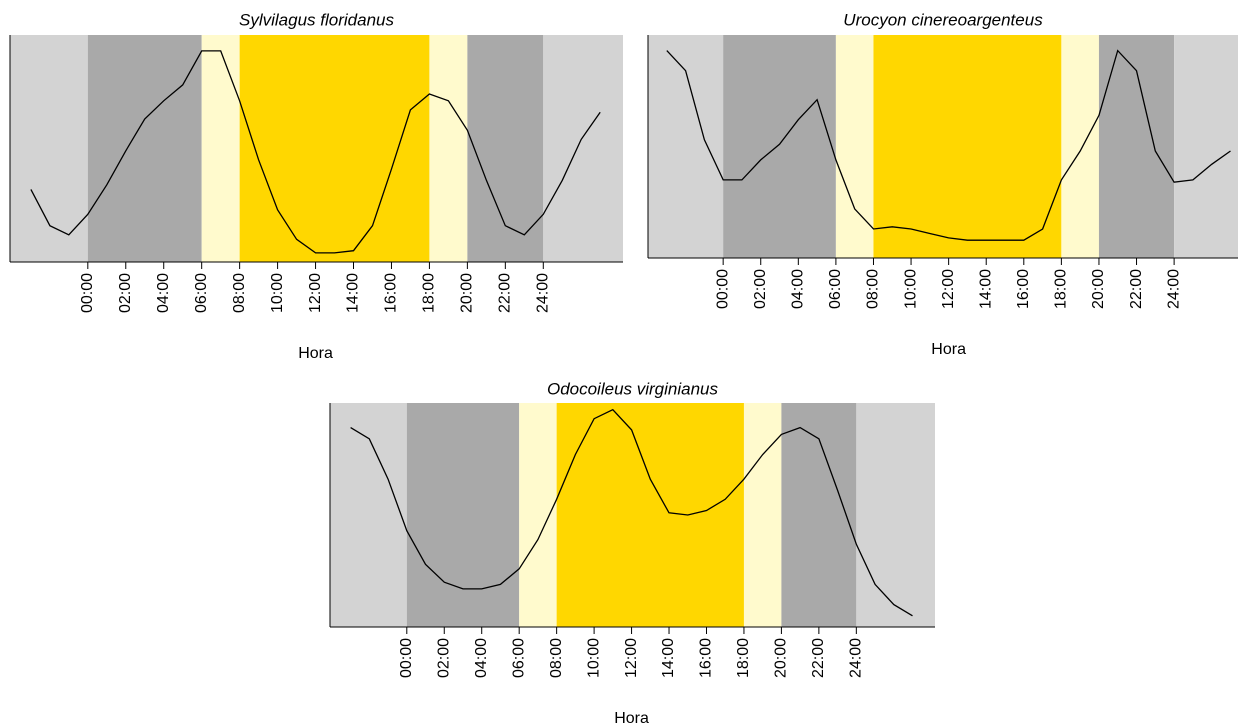  What do you see at coordinates (316, 19) in the screenshot?
I see `chart-title: Sylvilagus floridanus` at bounding box center [316, 19].